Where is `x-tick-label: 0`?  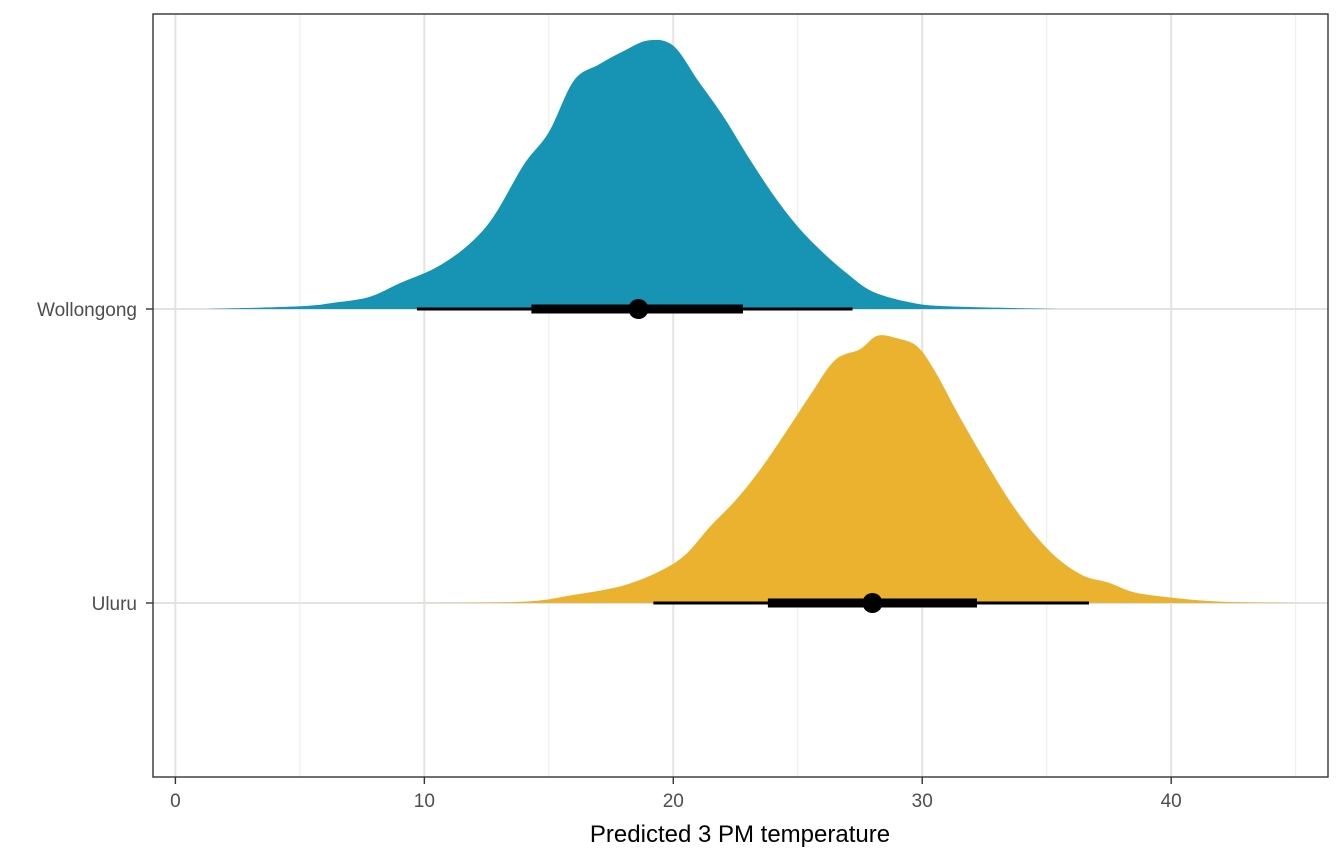 x-tick-label: 0 is located at coordinates (175, 801).